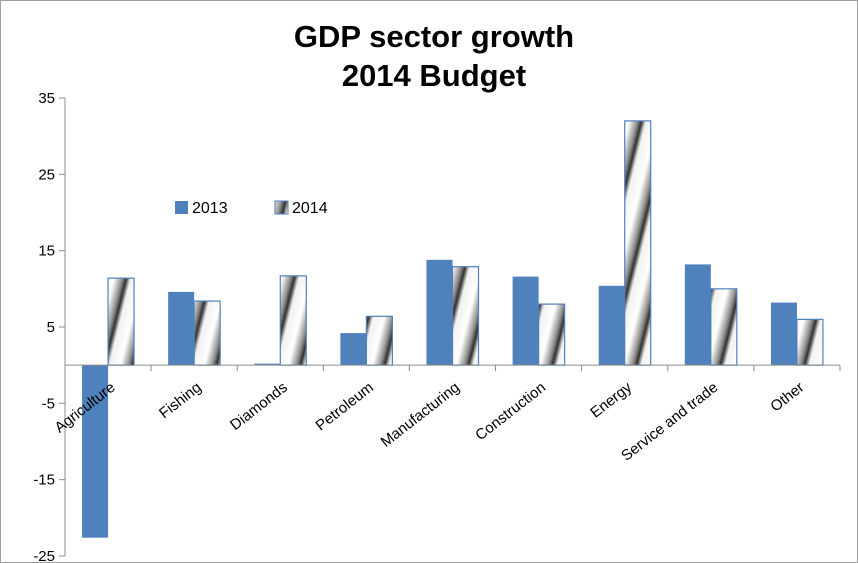 The width and height of the screenshot is (858, 563). I want to click on y-tick-label: -25, so click(44, 555).